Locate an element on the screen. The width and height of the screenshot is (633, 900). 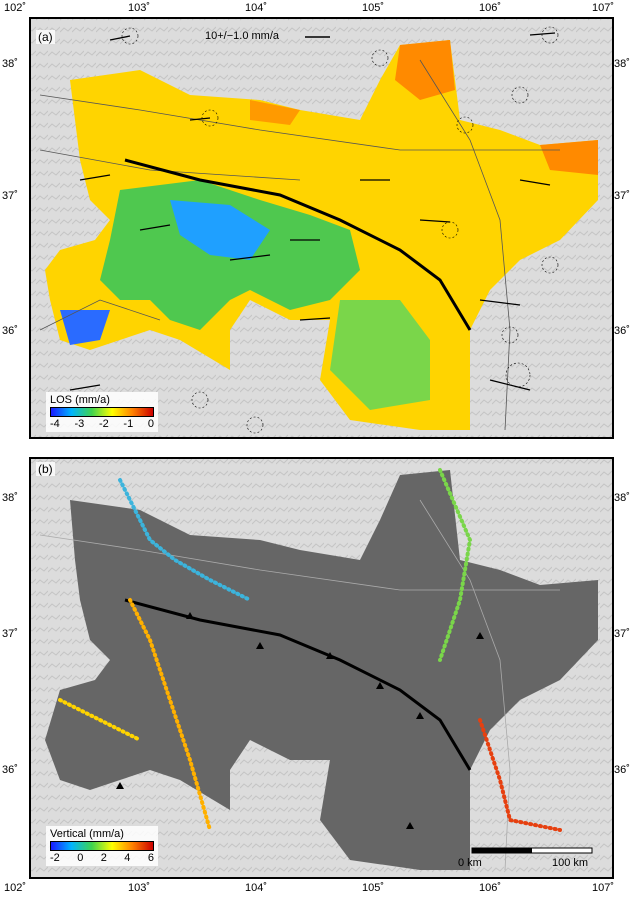
los-colorbar-ticks: -4 -3 -2 -1 0 is located at coordinates (102, 424).